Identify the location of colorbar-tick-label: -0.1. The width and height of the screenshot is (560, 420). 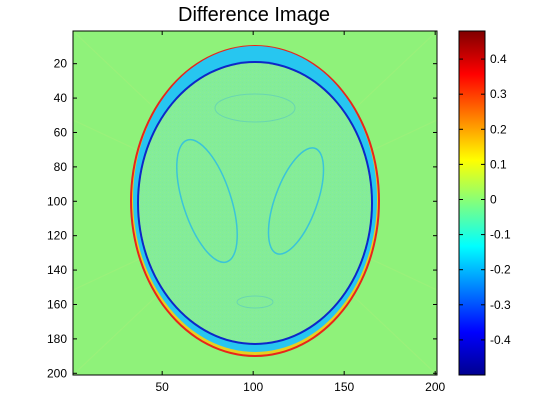
(500, 235).